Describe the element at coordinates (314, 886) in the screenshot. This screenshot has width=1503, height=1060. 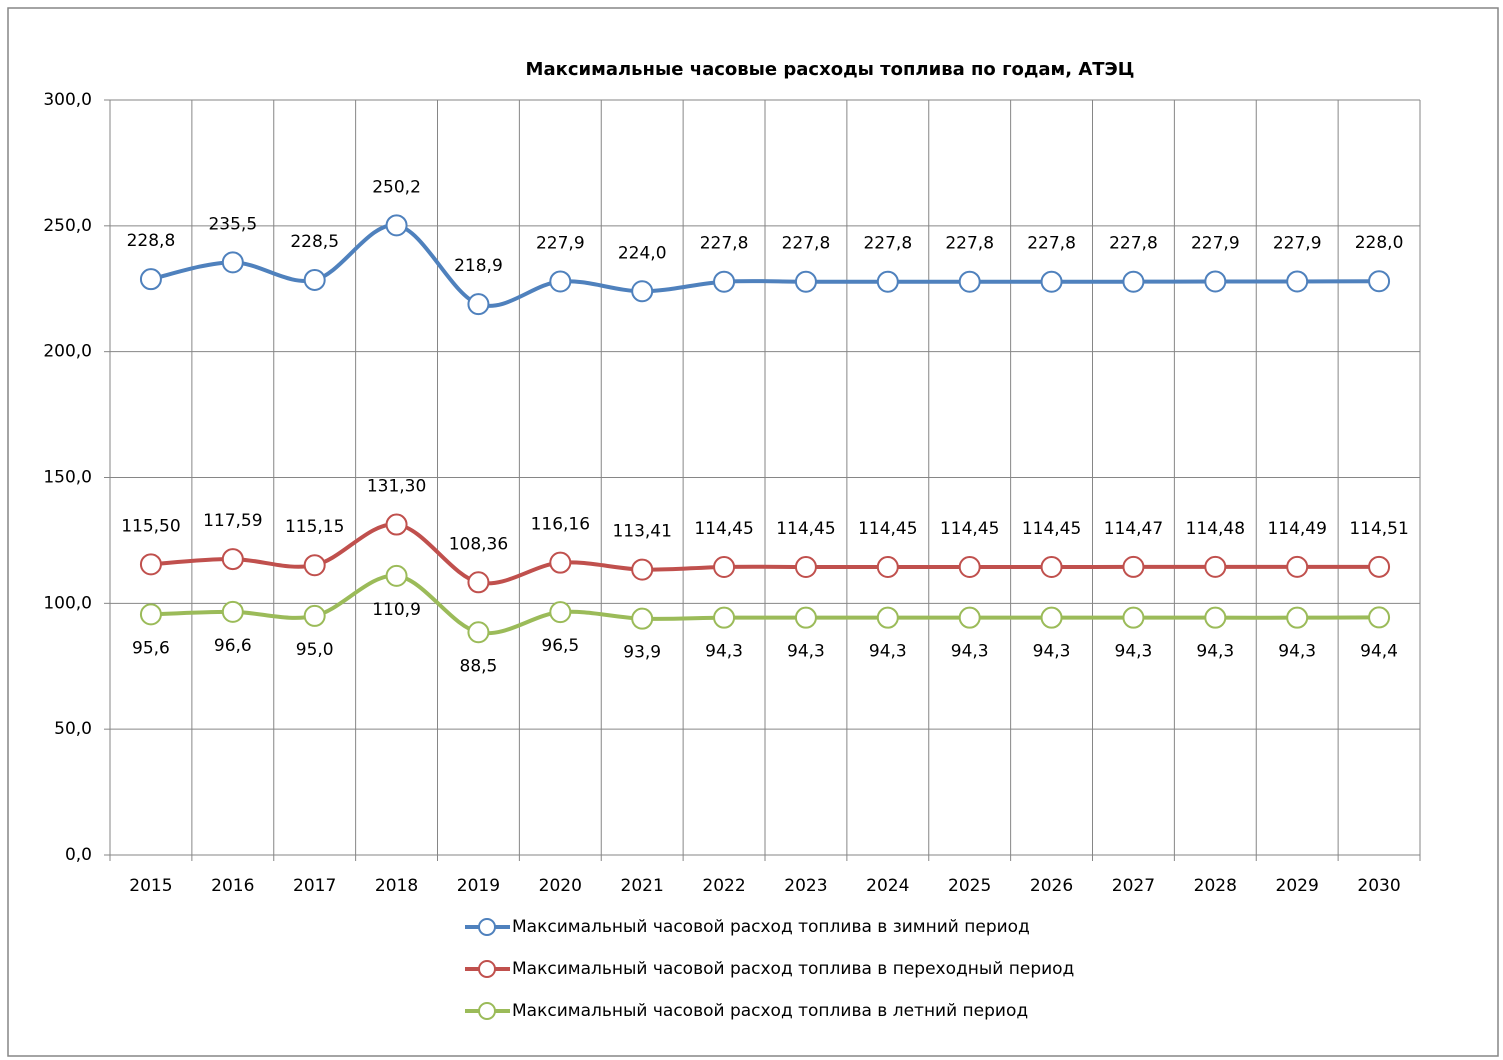
I see `x-tick-label: 2017` at that location.